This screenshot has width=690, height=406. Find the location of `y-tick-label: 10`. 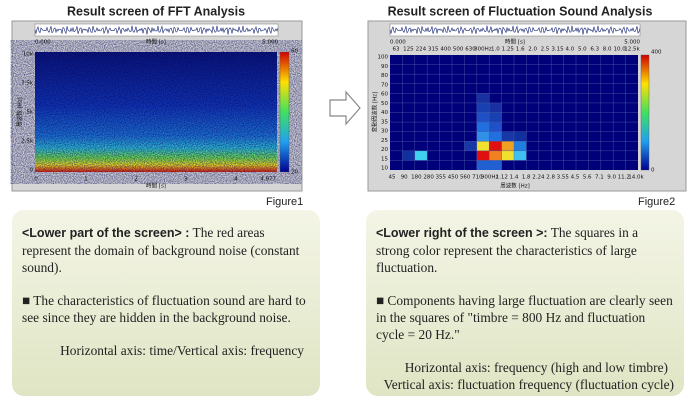

y-tick-label: 10 is located at coordinates (384, 169).